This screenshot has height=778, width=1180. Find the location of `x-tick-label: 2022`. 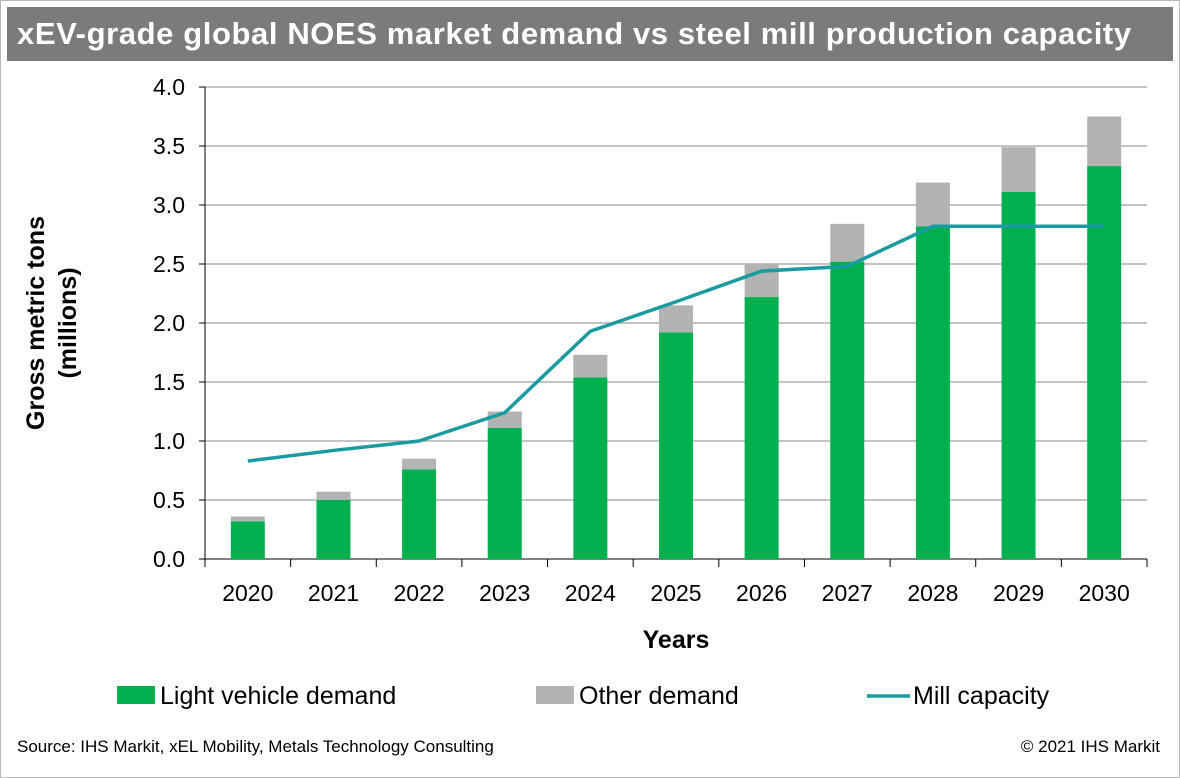

x-tick-label: 2022 is located at coordinates (419, 593).